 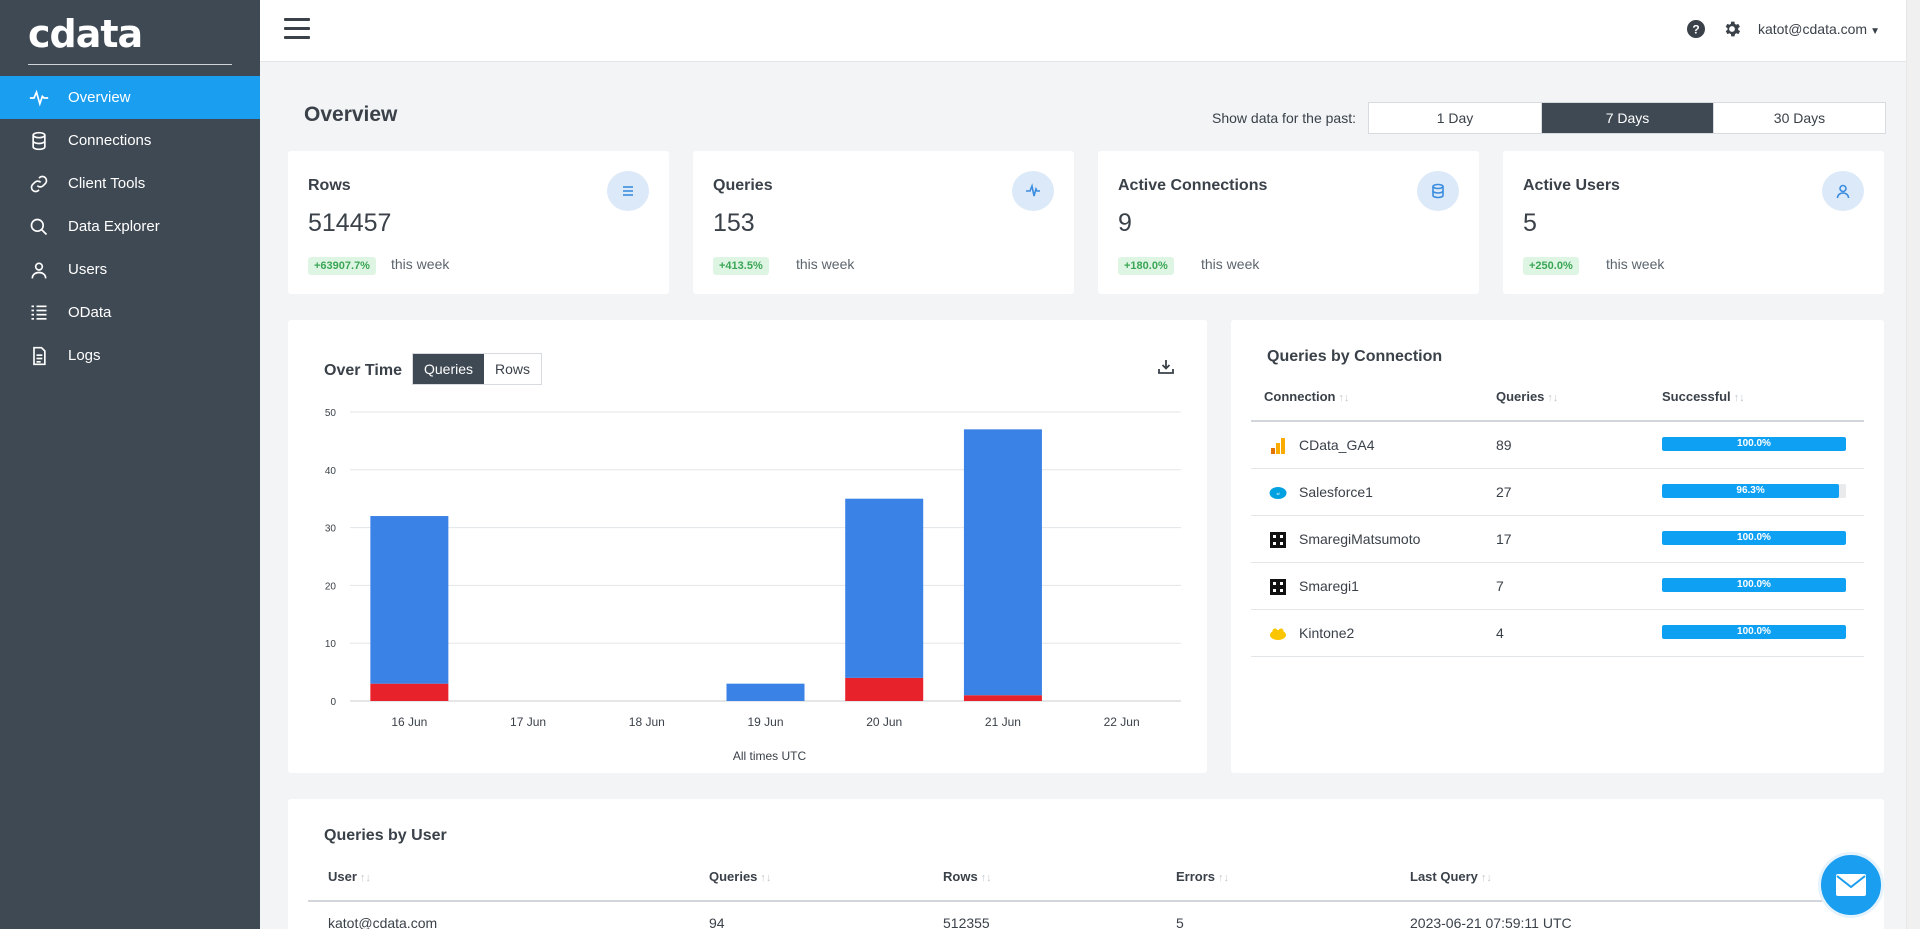 I want to click on cdata-logo: cdata, so click(x=85, y=34).